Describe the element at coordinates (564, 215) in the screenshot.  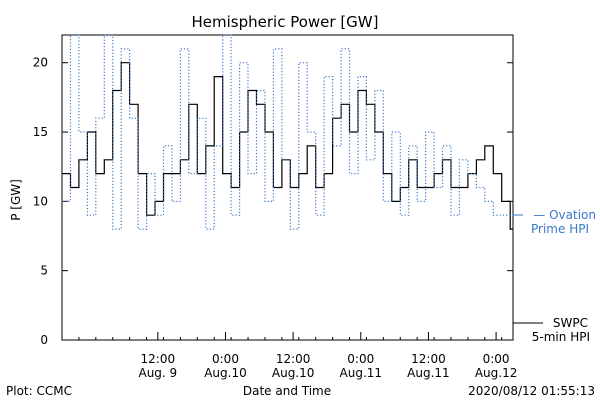
I see `legend-label-ovation: — Ovation` at that location.